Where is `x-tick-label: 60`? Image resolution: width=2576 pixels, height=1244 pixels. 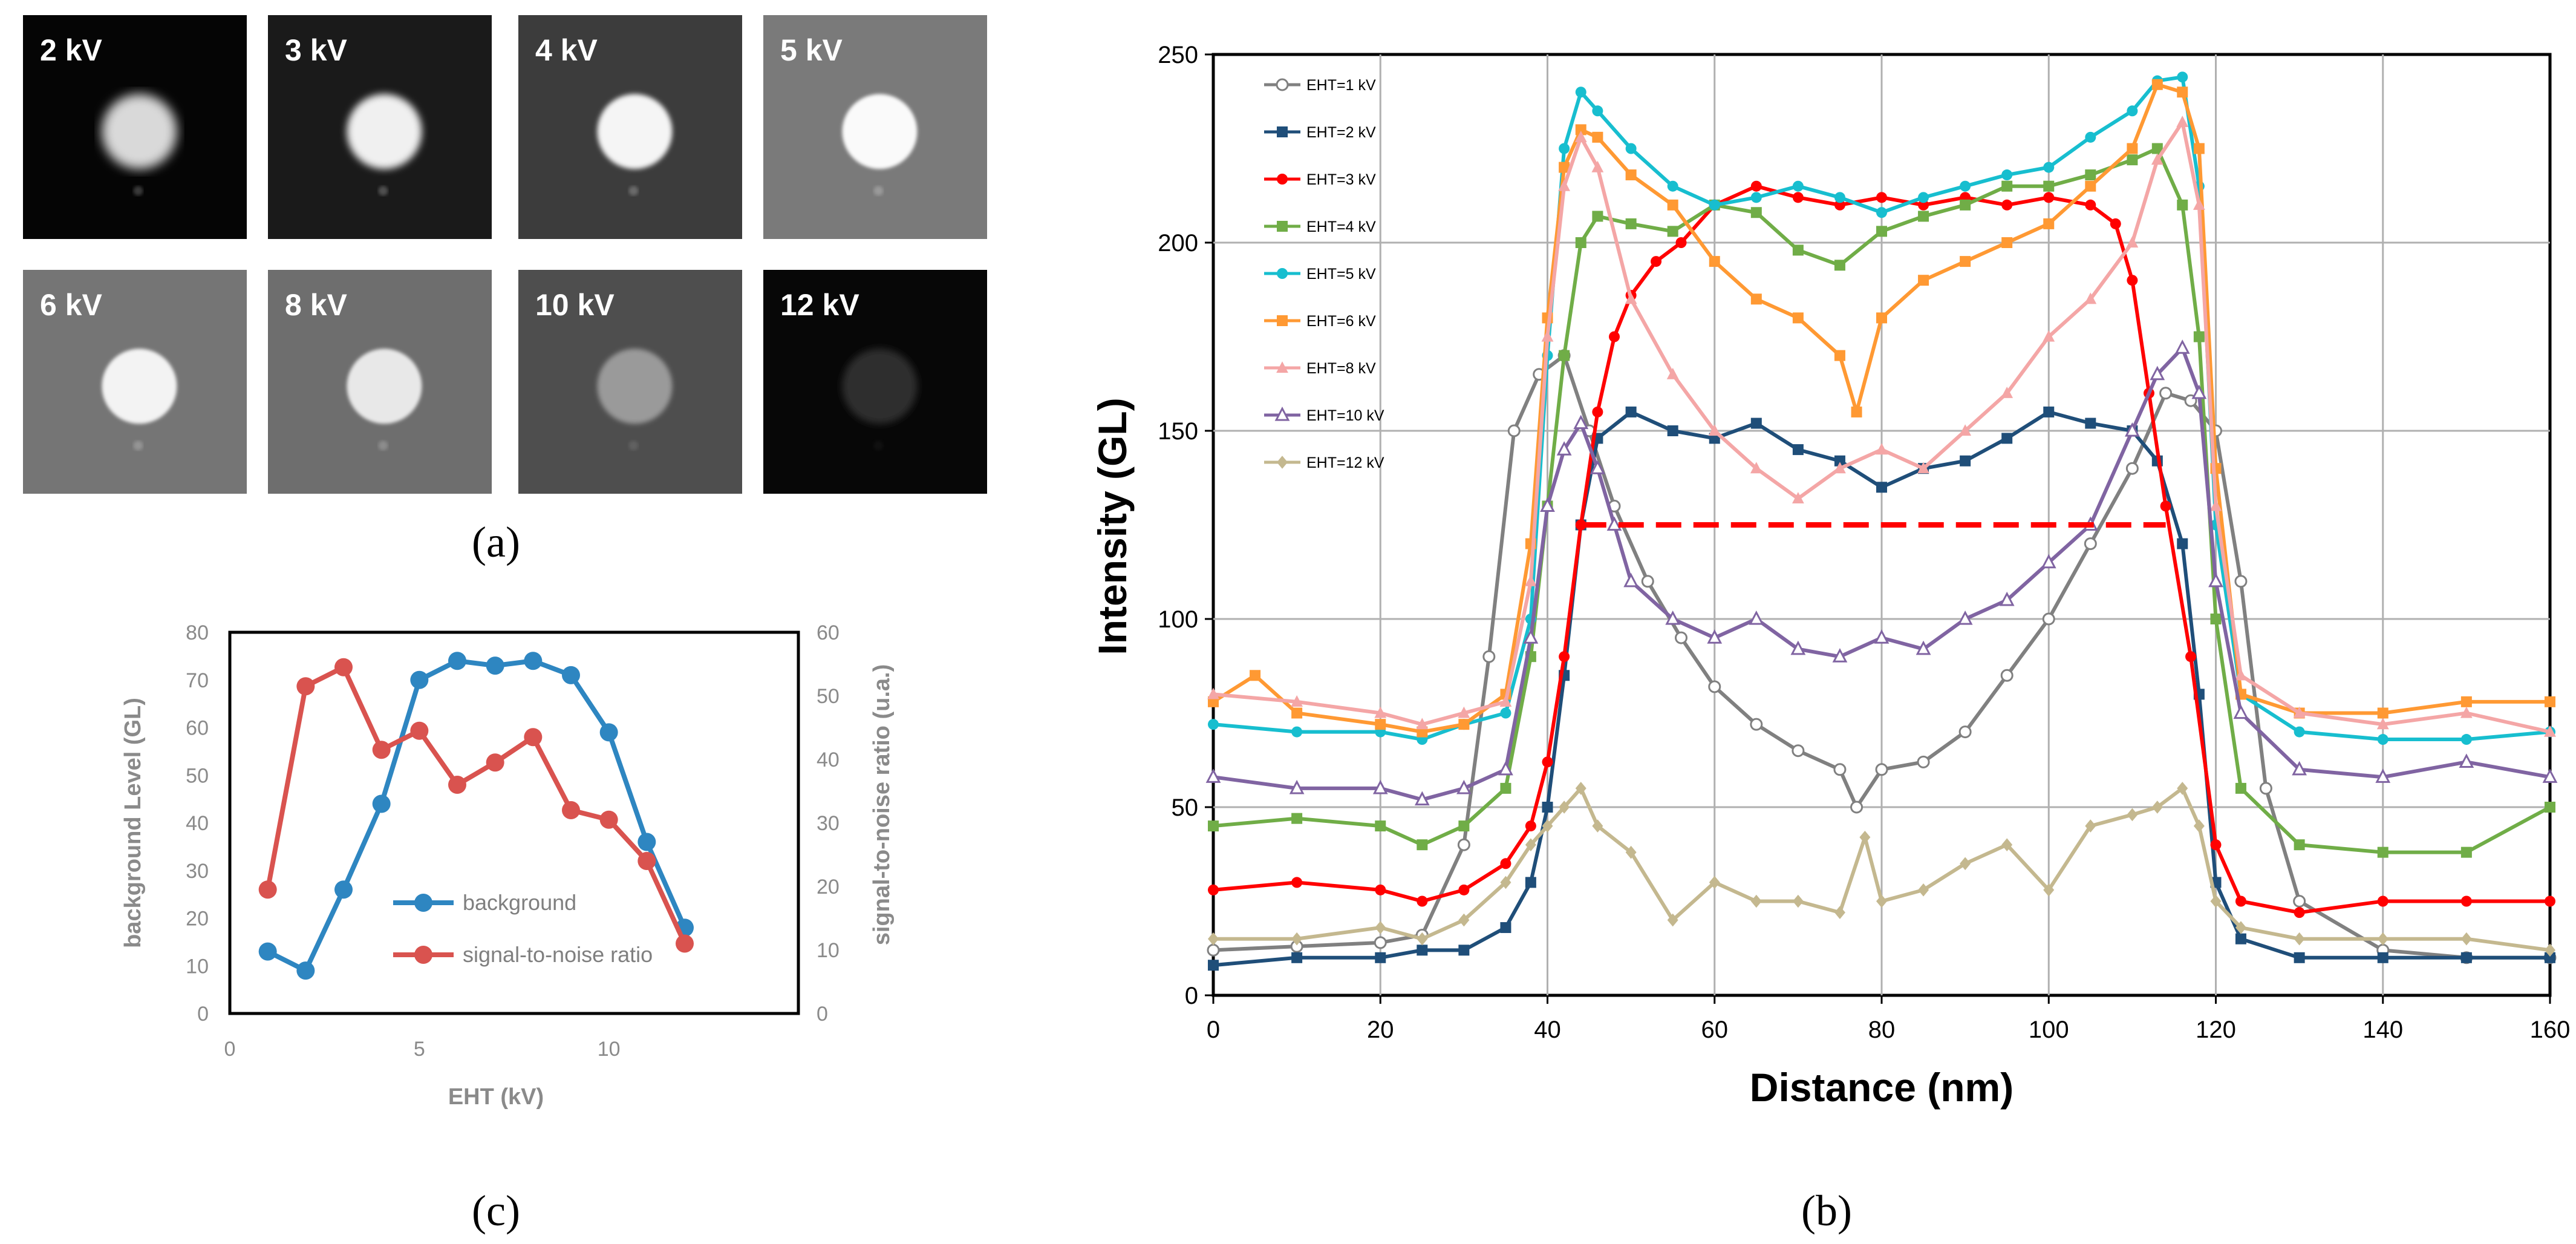
x-tick-label: 60 is located at coordinates (1715, 1029).